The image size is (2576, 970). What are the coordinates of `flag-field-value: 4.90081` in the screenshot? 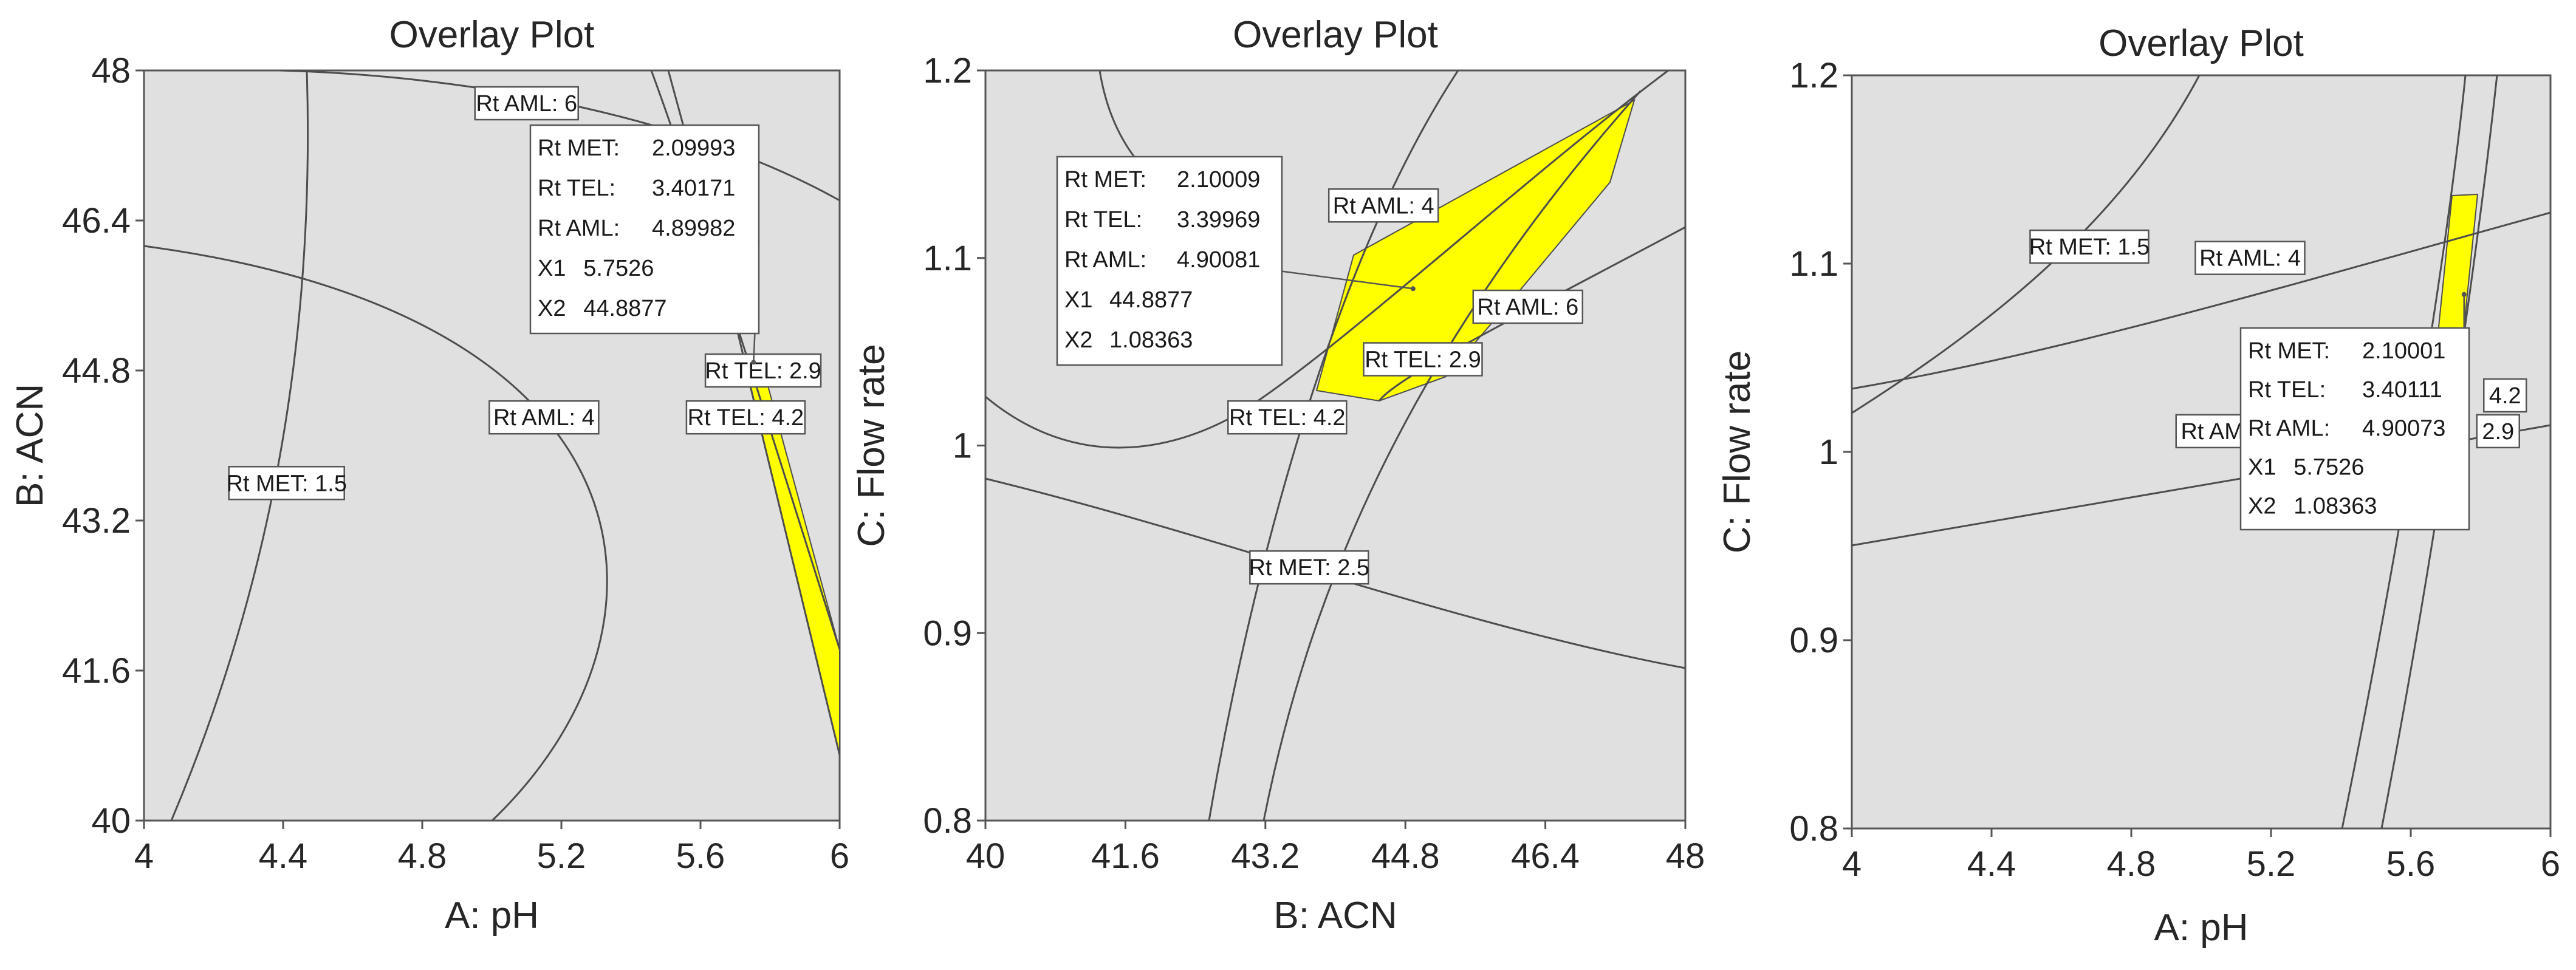 It's located at (1218, 260).